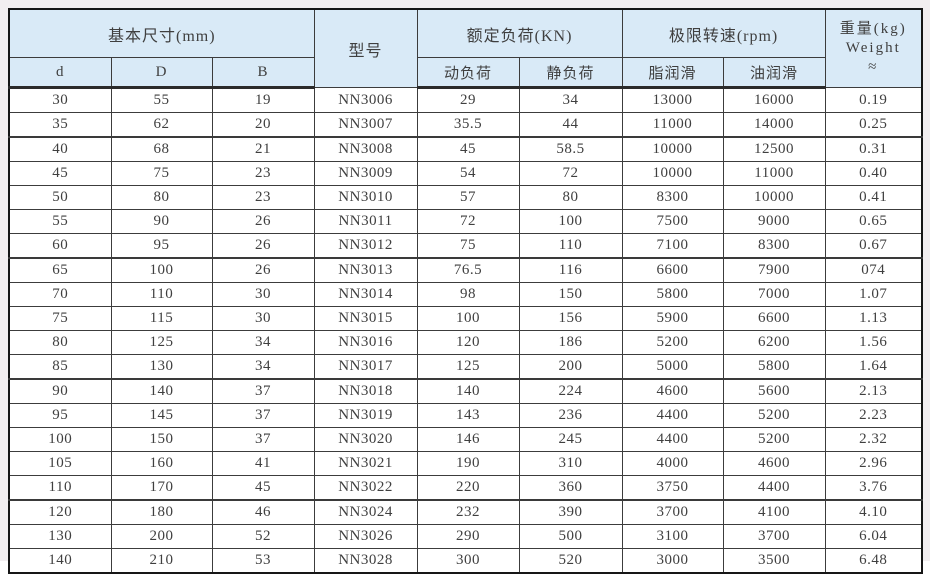 Image resolution: width=930 pixels, height=574 pixels. I want to click on table-cell: 232, so click(468, 512).